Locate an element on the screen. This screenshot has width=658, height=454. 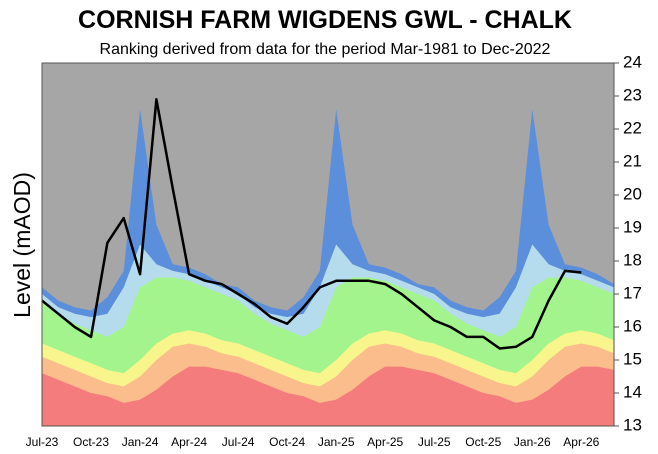
y-tick-label: 21 is located at coordinates (632, 160).